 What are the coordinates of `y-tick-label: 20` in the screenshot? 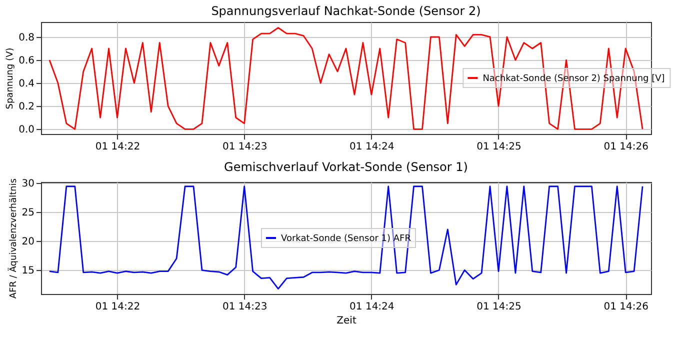 It's located at (28, 242).